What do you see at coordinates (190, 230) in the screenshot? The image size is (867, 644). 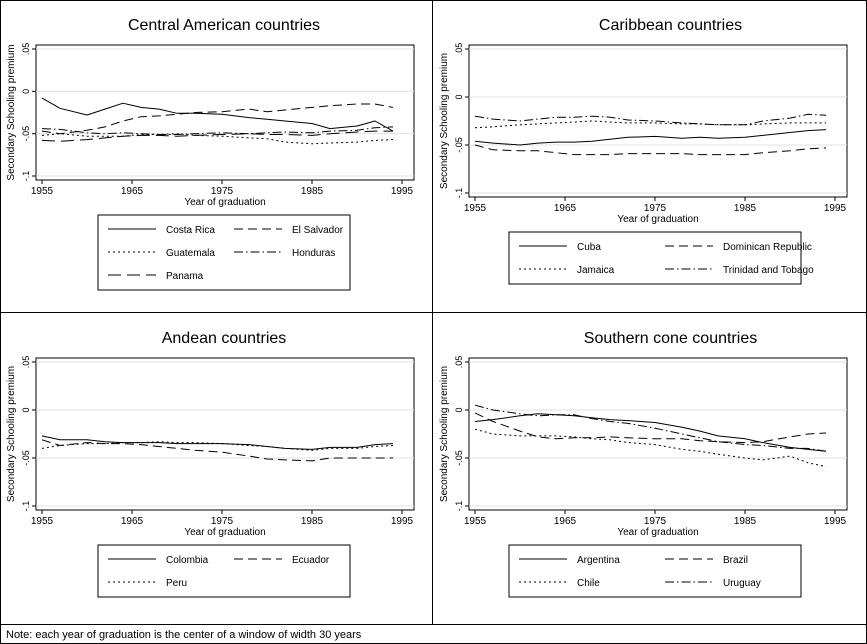 I see `legend-label-costa-rica: Costa Rica` at bounding box center [190, 230].